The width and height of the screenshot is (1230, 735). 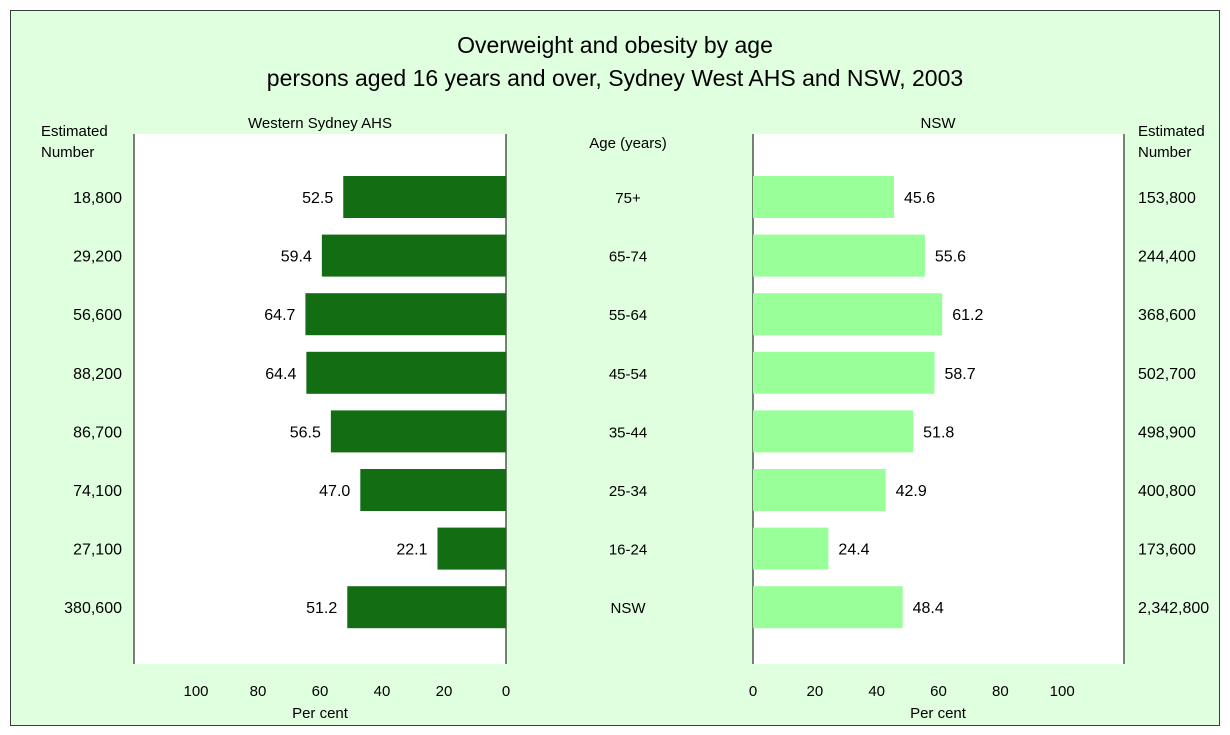 What do you see at coordinates (1171, 131) in the screenshot?
I see `estimated-label-right-line1: Estimated` at bounding box center [1171, 131].